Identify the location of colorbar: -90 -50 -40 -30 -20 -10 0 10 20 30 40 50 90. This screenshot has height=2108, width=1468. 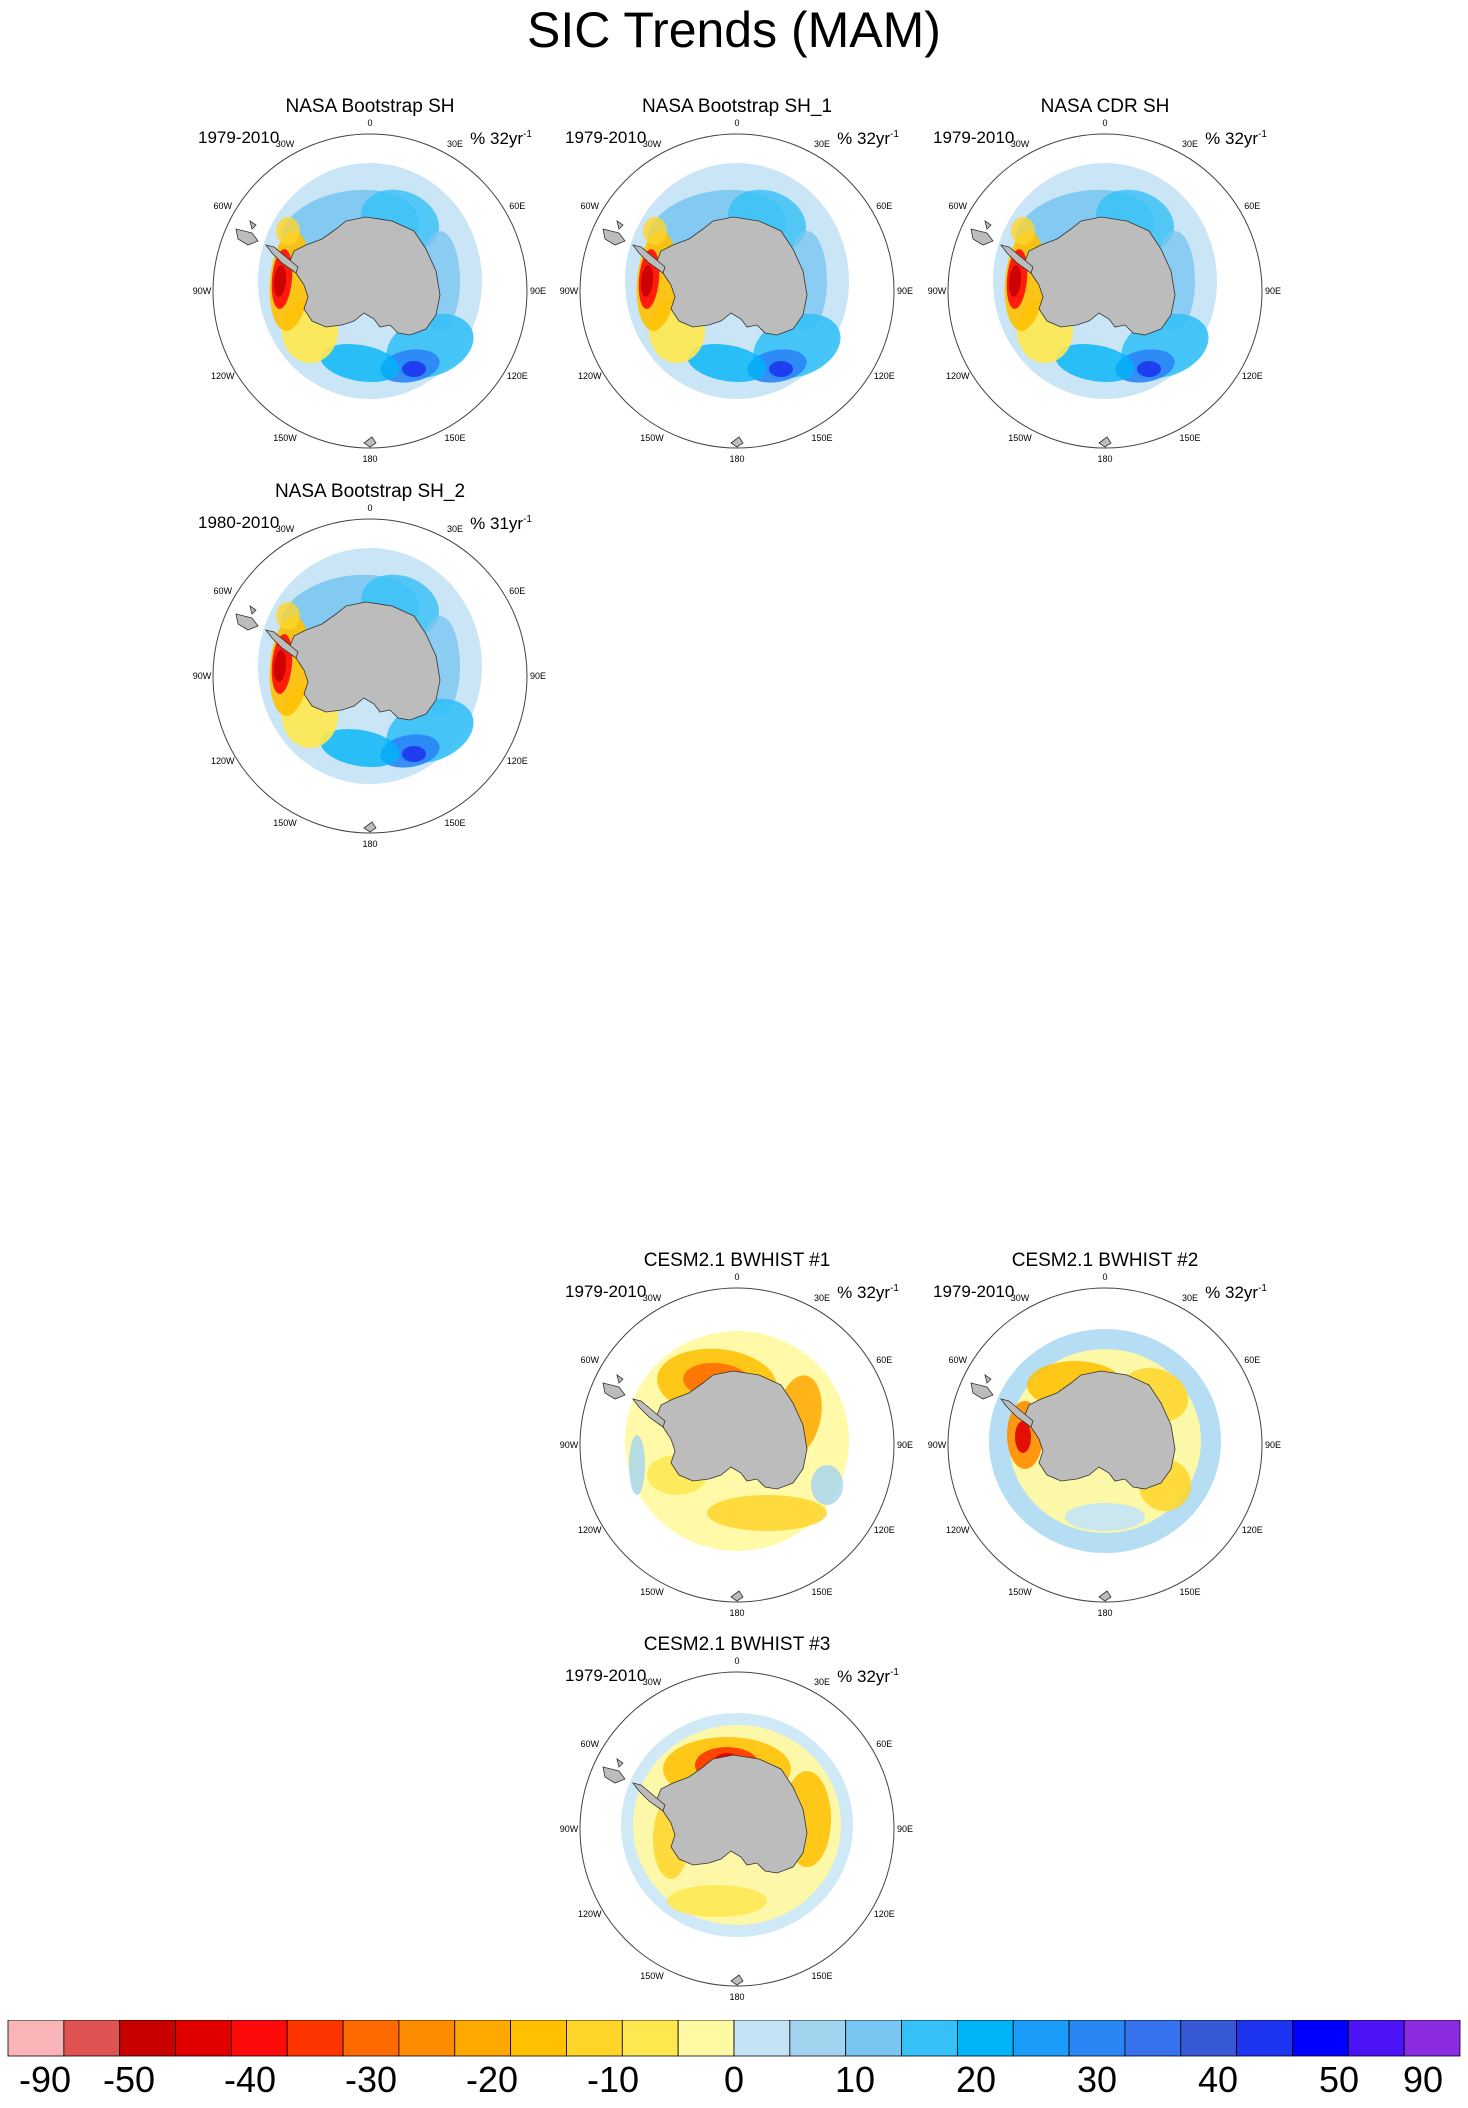
(734, 2064).